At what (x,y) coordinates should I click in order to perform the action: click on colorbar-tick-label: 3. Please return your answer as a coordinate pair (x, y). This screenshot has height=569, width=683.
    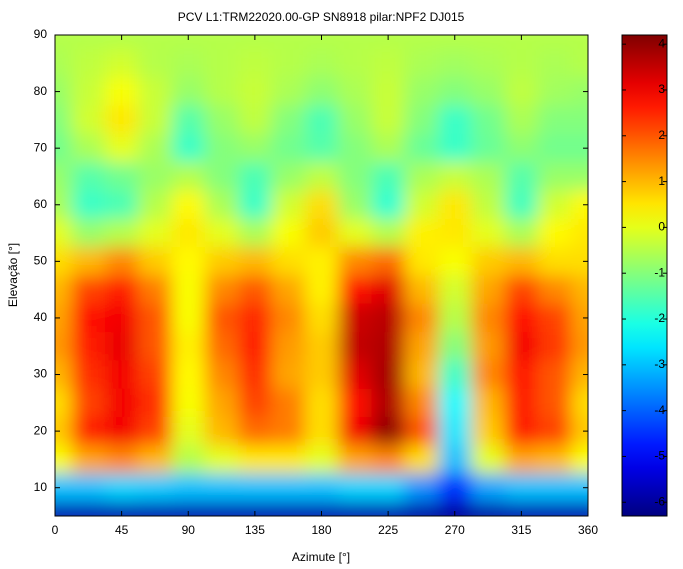
    Looking at the image, I should click on (661, 89).